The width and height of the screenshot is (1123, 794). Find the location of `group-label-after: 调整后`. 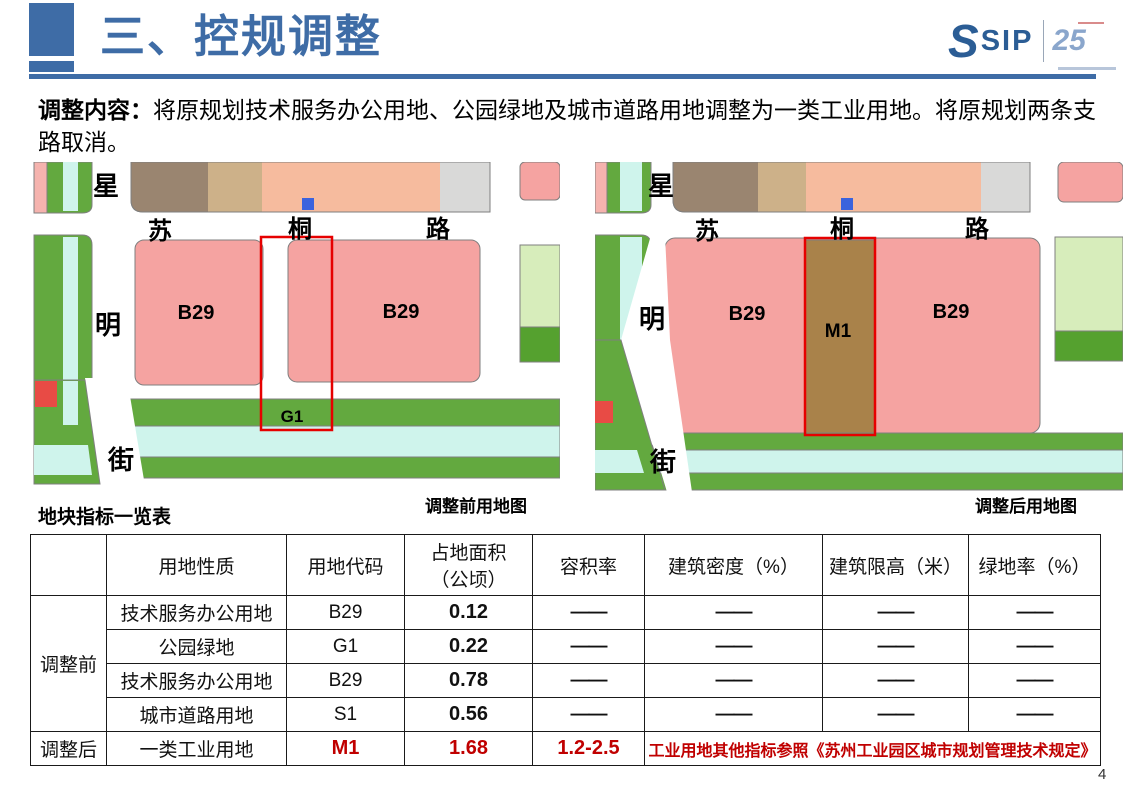

group-label-after: 调整后 is located at coordinates (68, 748).